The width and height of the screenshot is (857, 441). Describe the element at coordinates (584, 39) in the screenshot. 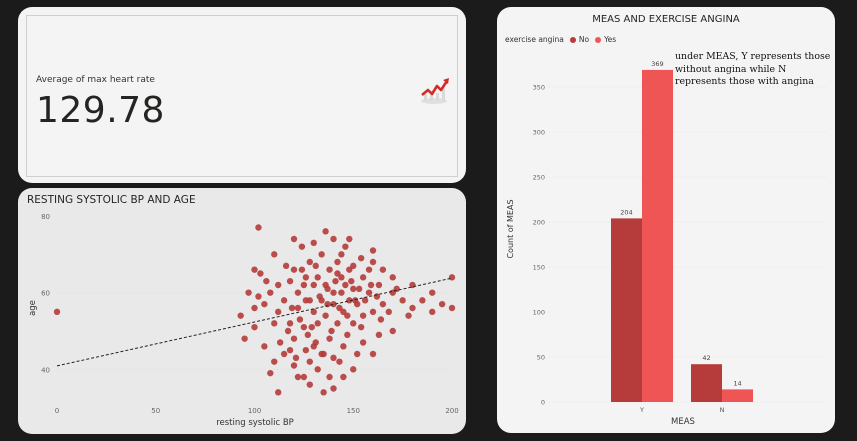

I see `legend-no-label: No` at that location.